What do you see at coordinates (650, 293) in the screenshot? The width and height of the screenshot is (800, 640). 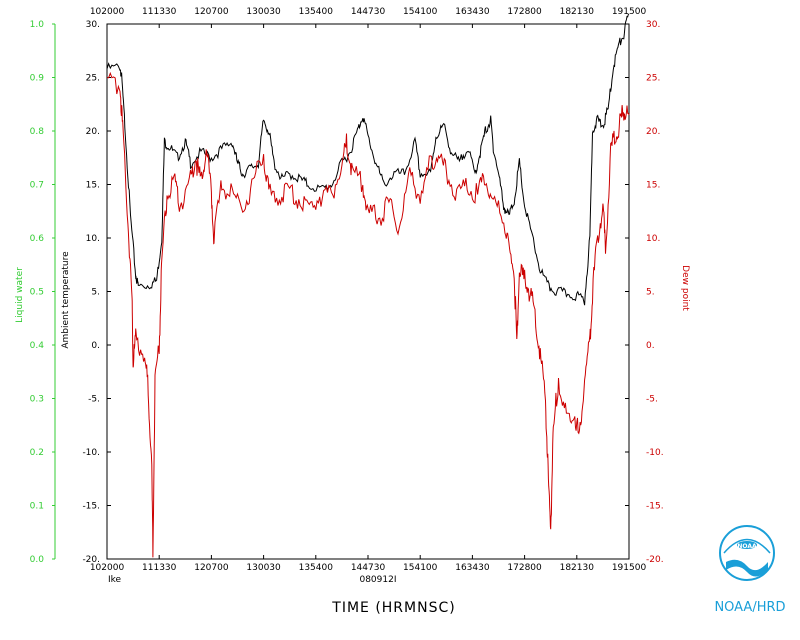 I see `right-tick-label: 5.` at bounding box center [650, 293].